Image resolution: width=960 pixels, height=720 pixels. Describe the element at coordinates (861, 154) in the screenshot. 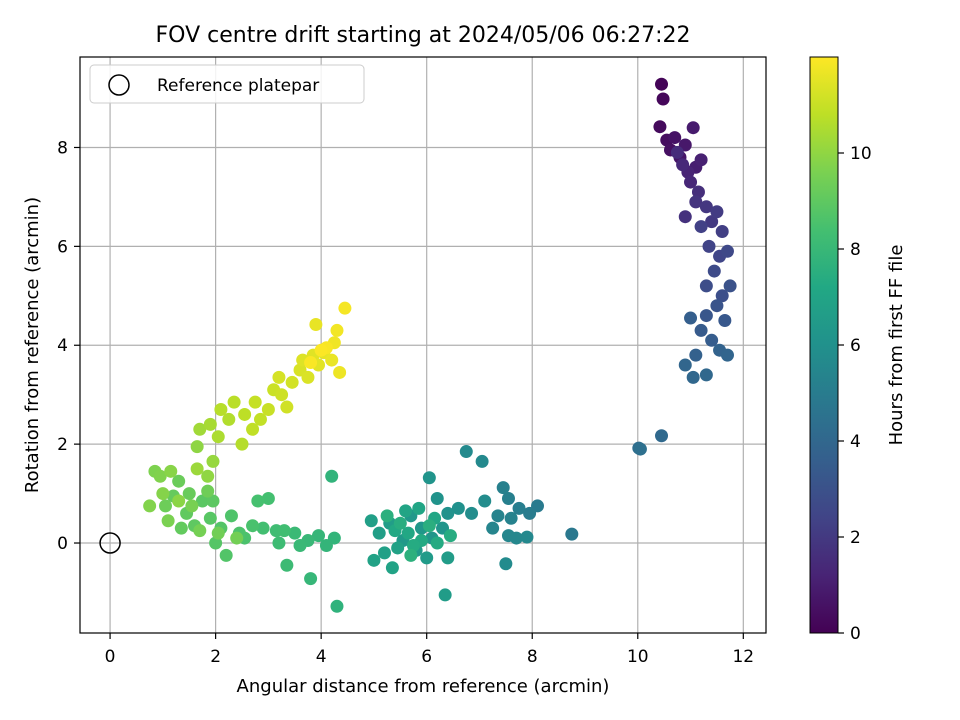

I see `colorbar-tick-label: 10` at that location.